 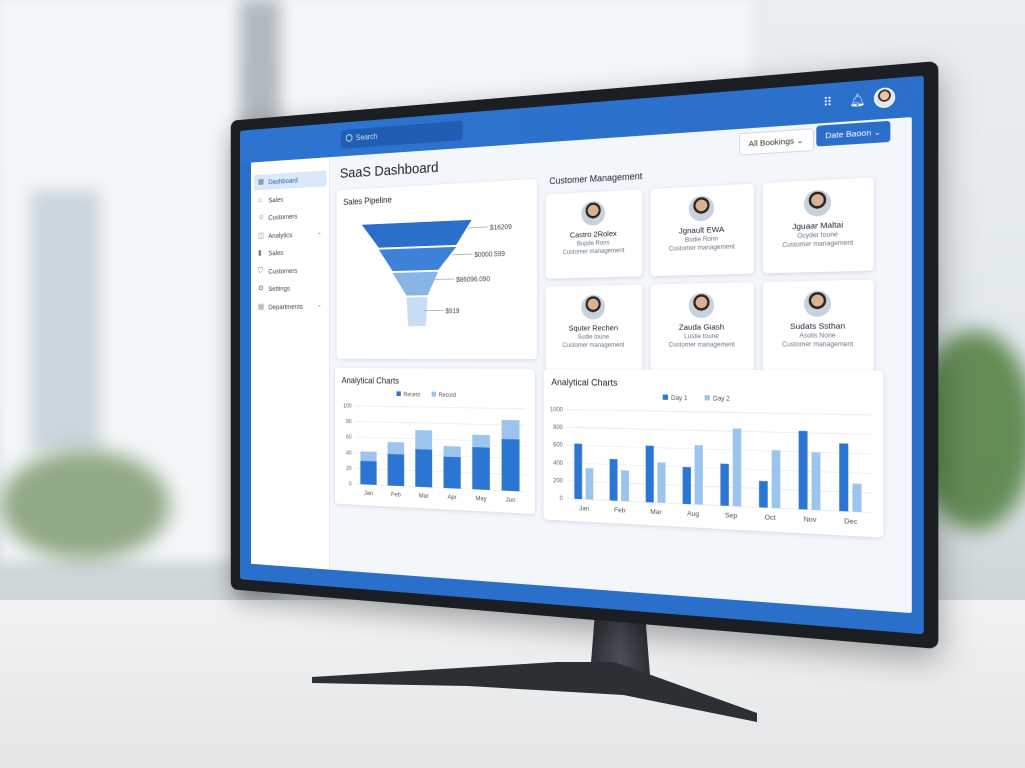 I want to click on funnel-label: $16209, so click(x=501, y=228).